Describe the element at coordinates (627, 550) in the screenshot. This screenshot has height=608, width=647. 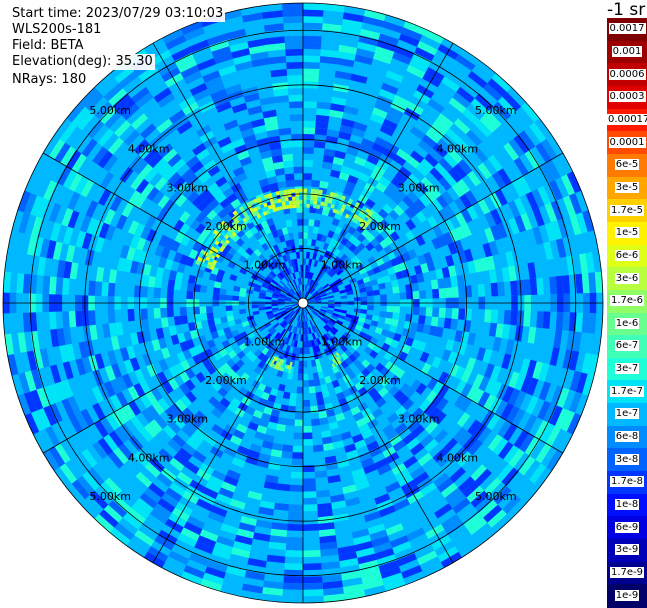
I see `colorbar-tick-label: 3e-9` at that location.